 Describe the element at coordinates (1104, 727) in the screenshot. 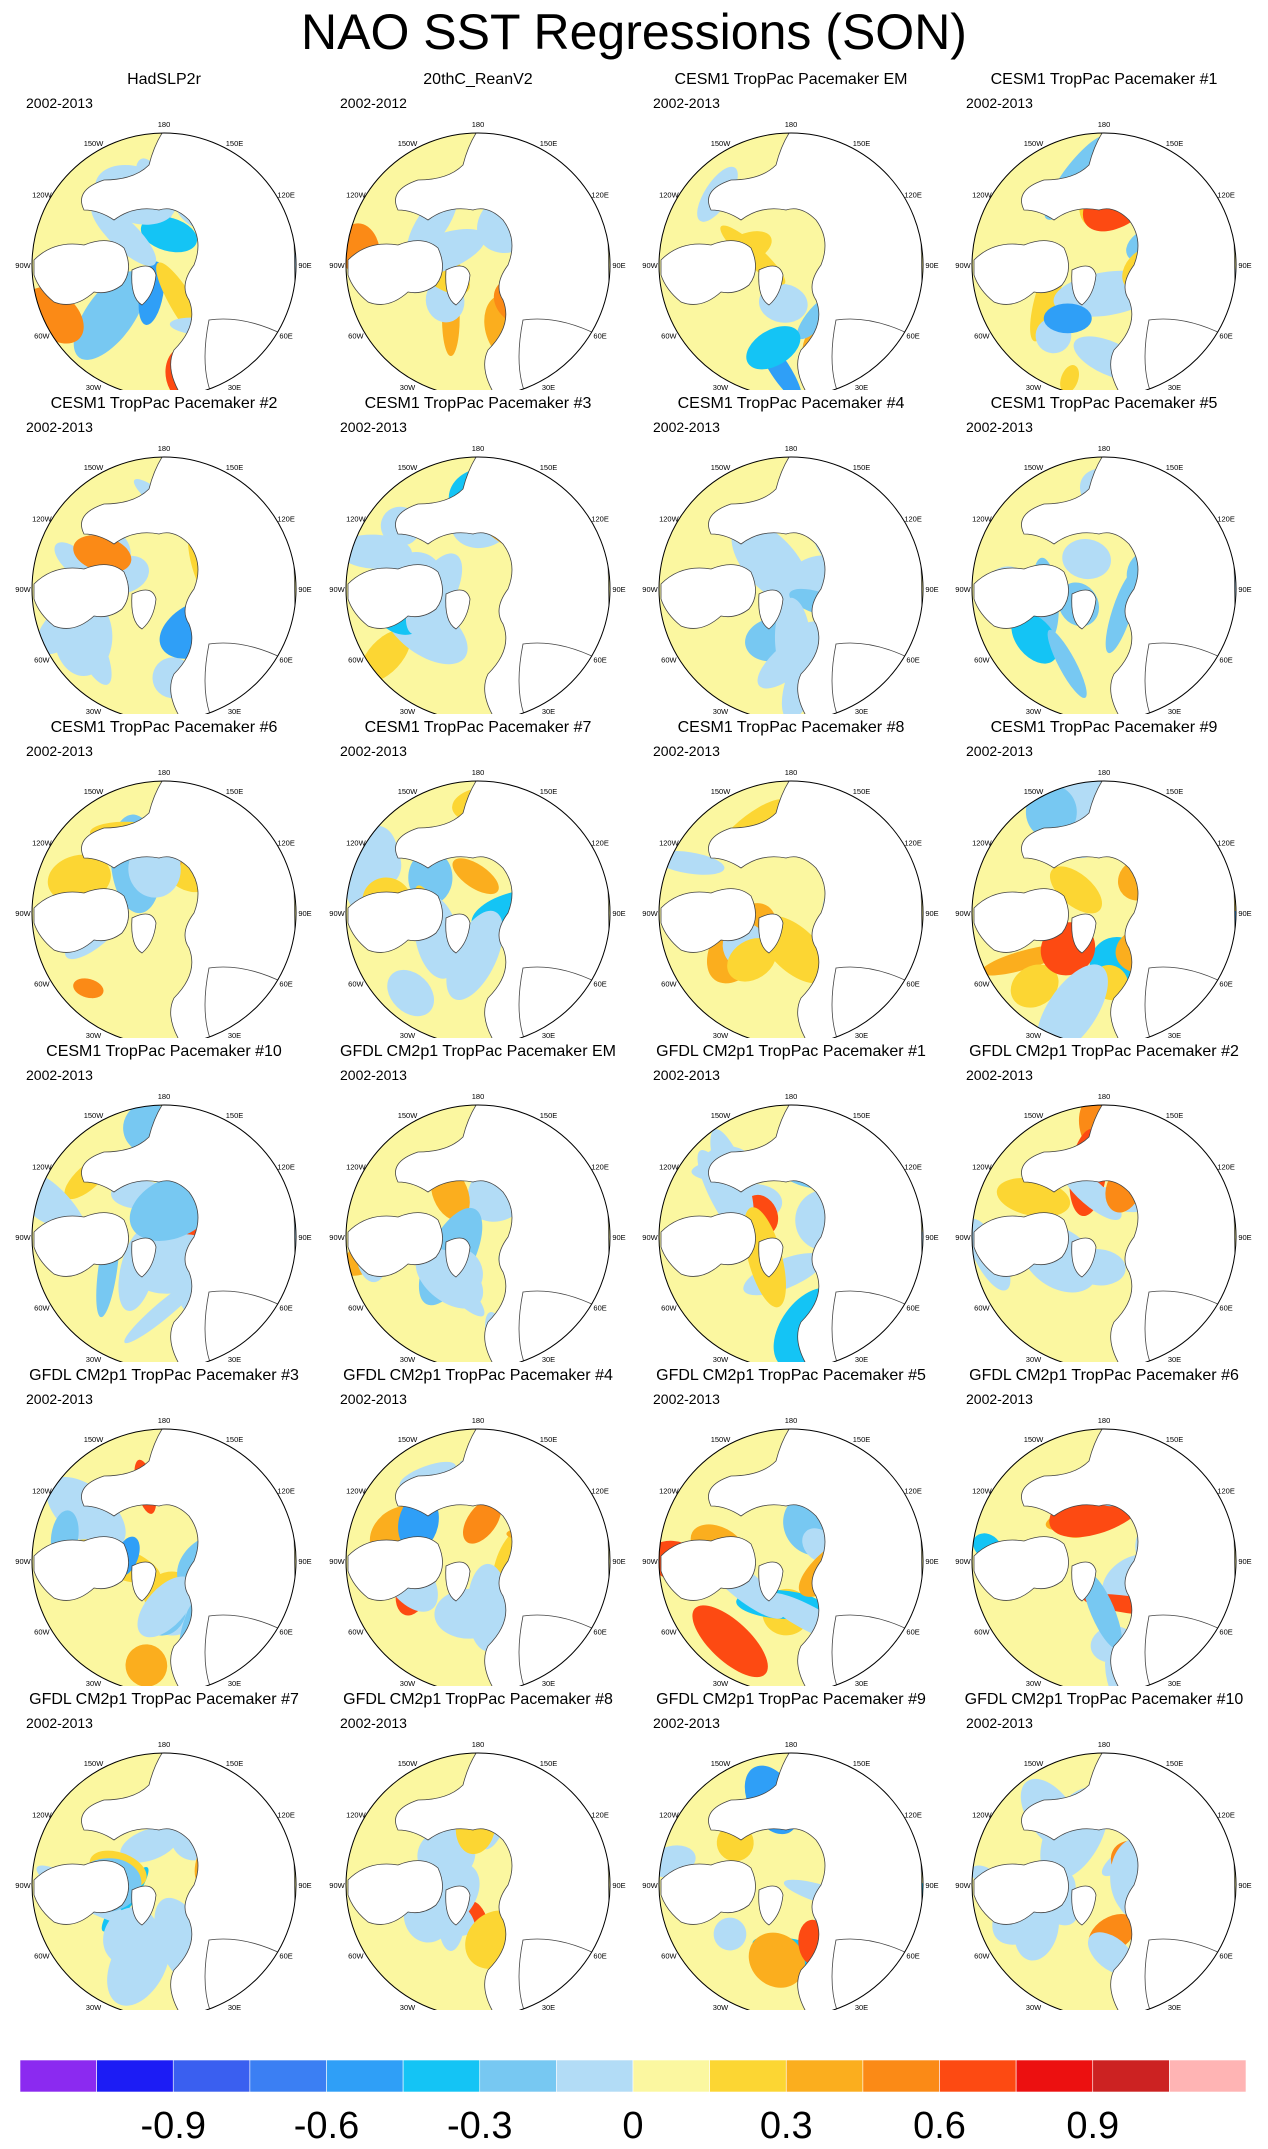

I see `panel-title: CESM1 TropPac Pacemaker #9` at that location.